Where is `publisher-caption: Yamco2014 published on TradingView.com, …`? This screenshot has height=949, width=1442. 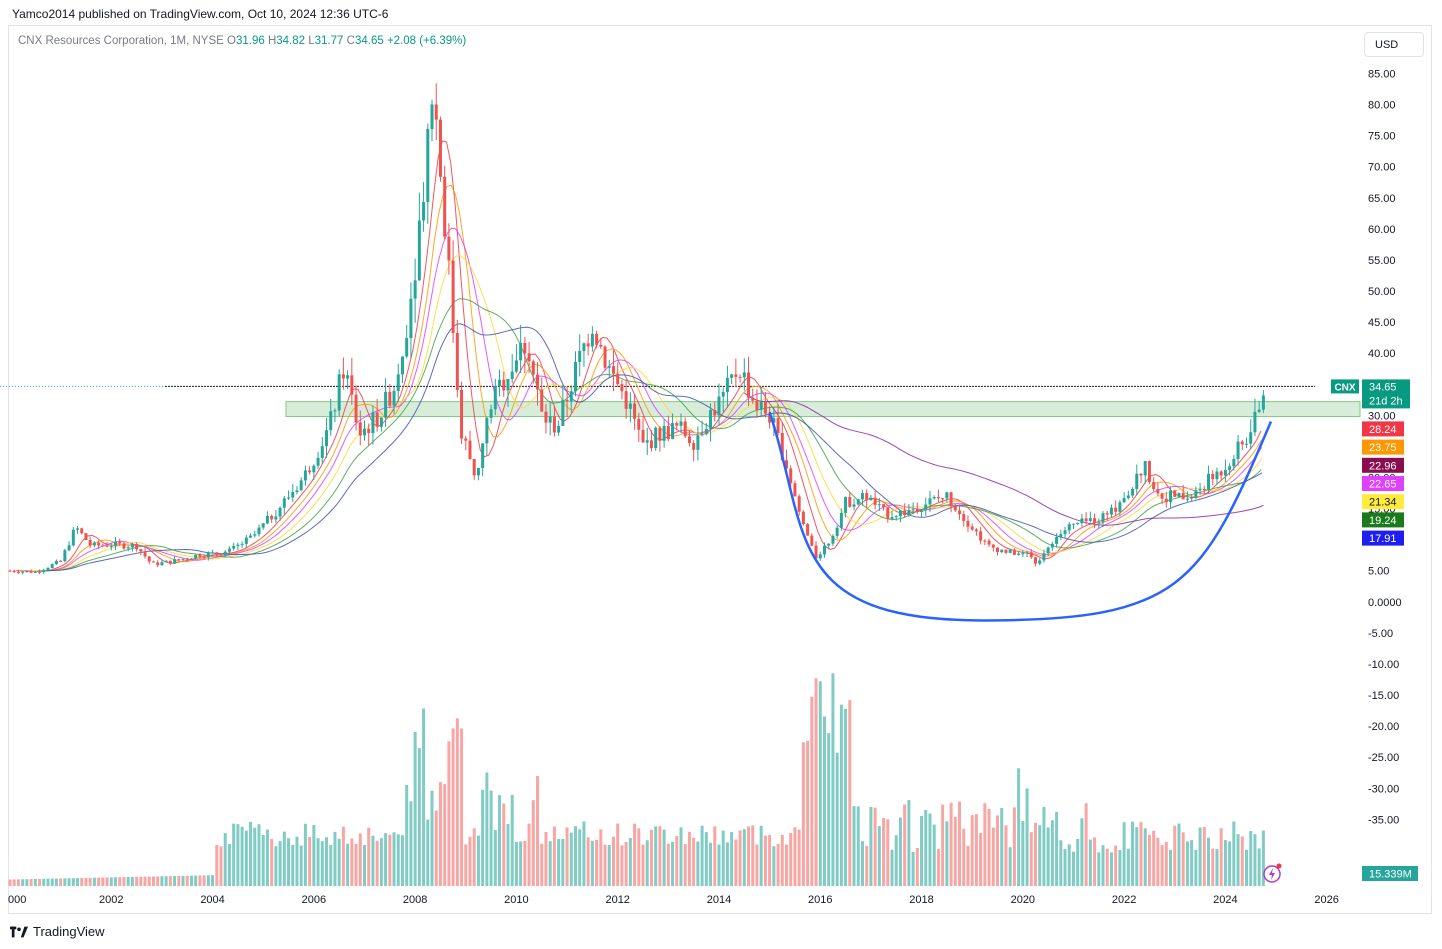 publisher-caption: Yamco2014 published on TradingView.com, … is located at coordinates (200, 14).